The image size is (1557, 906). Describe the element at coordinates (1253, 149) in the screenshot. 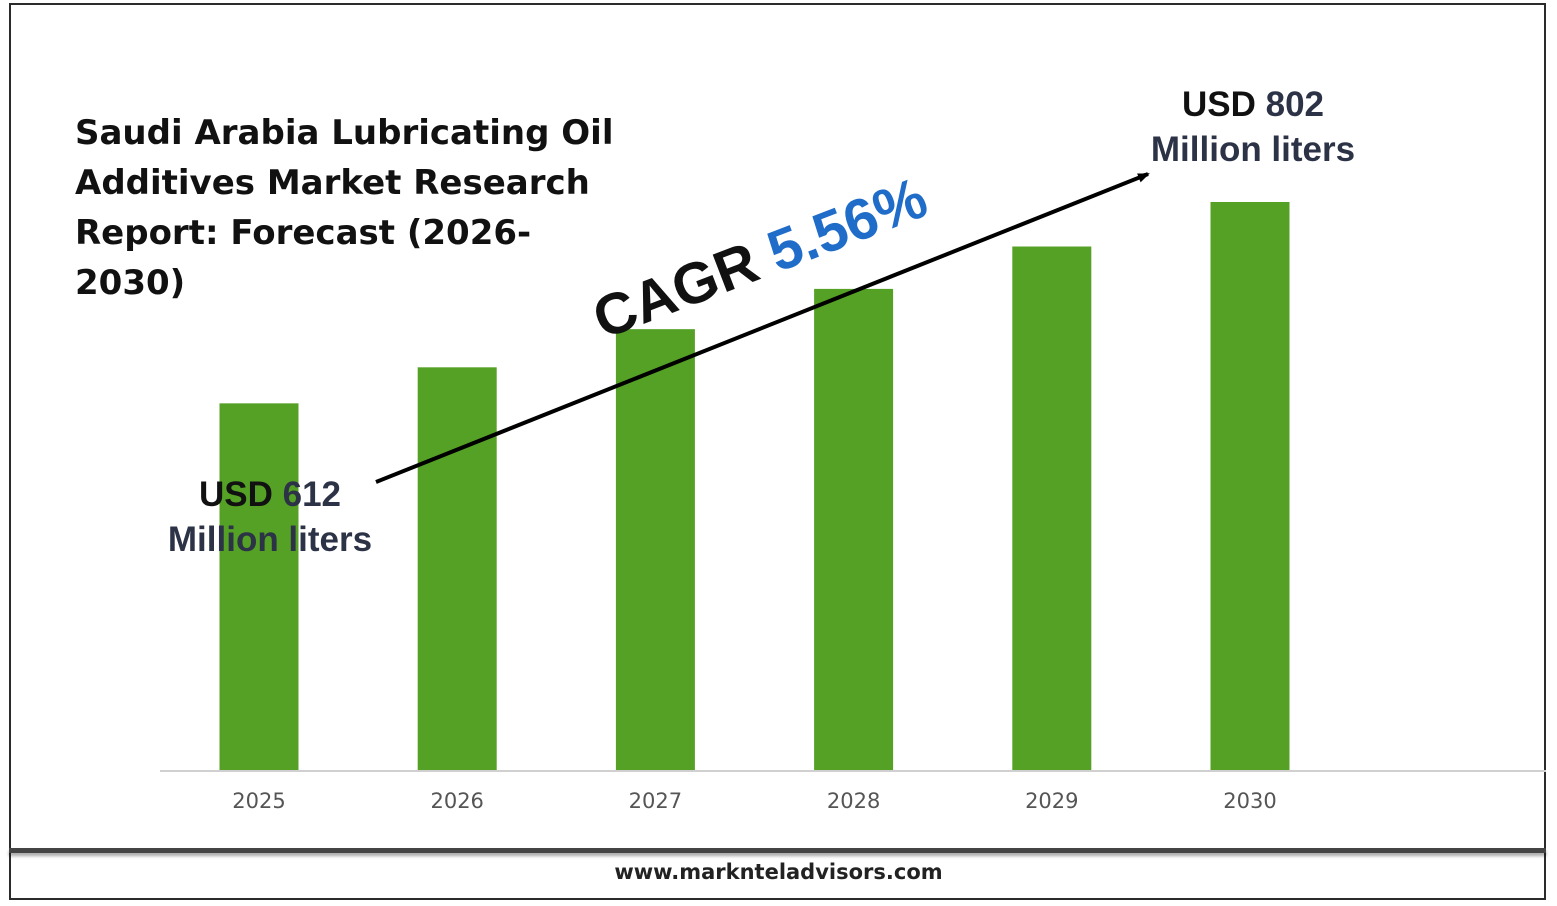

I see `end-unit: Million liters` at that location.